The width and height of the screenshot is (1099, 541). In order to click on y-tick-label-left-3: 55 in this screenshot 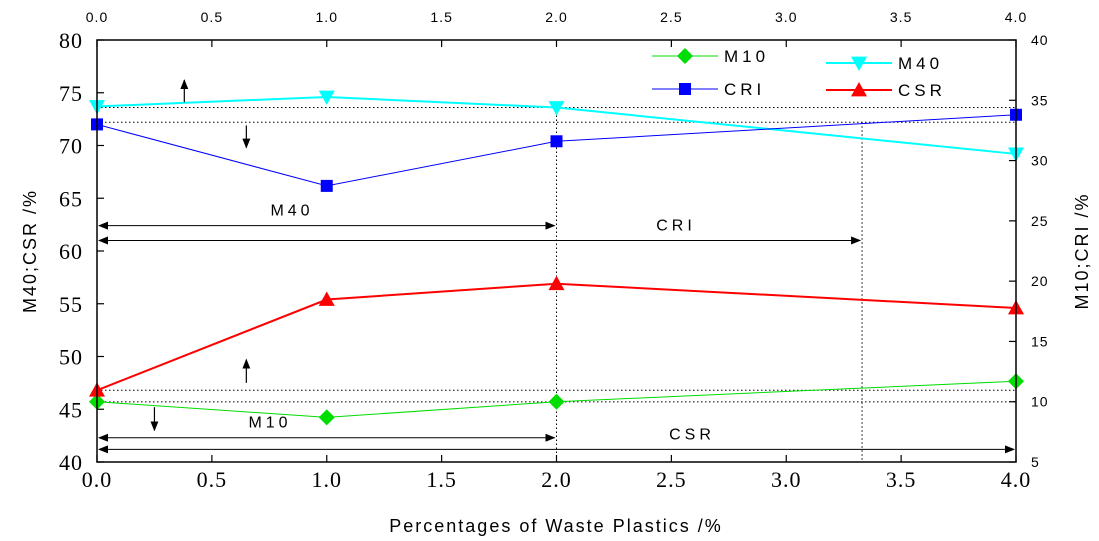, I will do `click(71, 304)`.